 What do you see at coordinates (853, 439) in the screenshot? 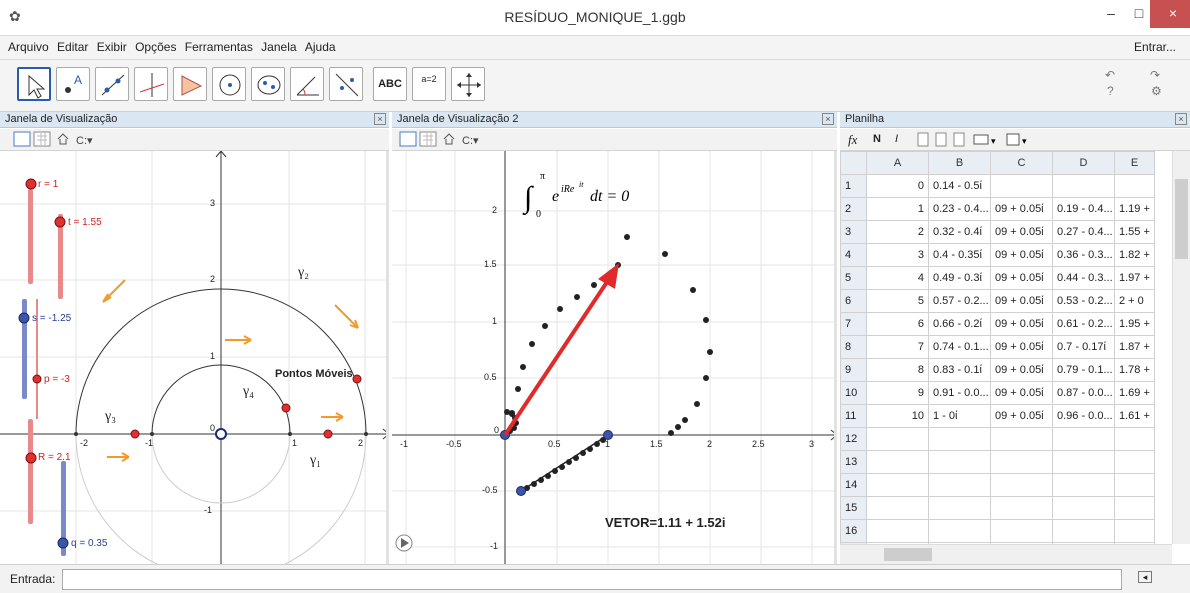
I see `row-header: 12` at bounding box center [853, 439].